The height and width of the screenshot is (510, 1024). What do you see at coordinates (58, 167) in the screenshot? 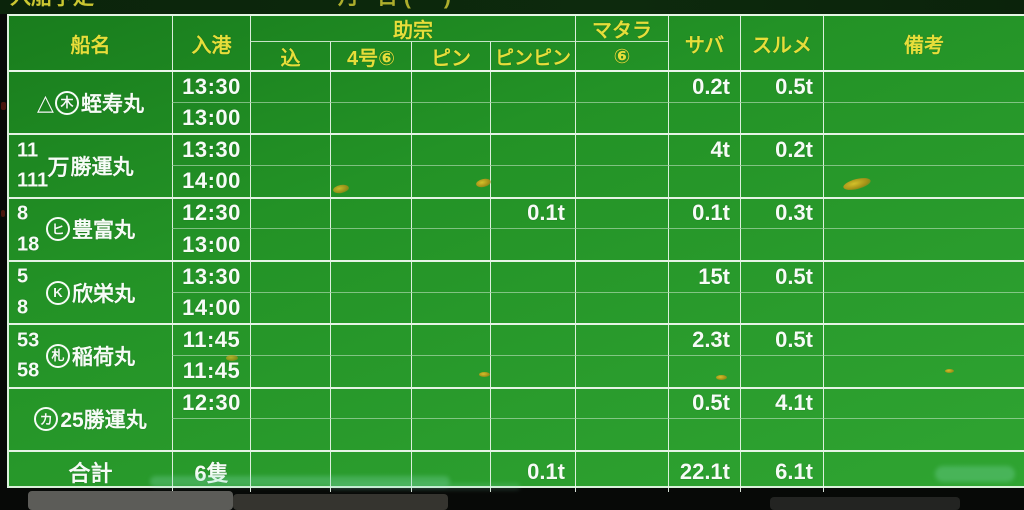
I see `company-mark: 万` at bounding box center [58, 167].